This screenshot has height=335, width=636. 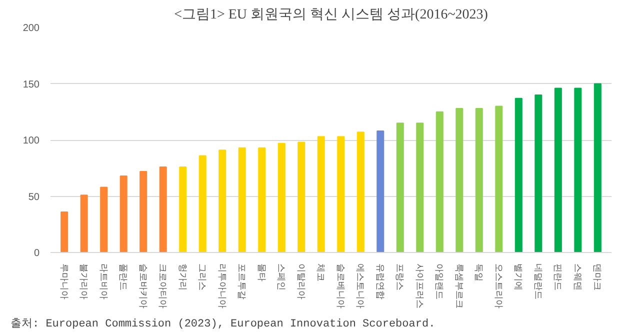 I want to click on y-tick-label: 150, so click(x=31, y=84).